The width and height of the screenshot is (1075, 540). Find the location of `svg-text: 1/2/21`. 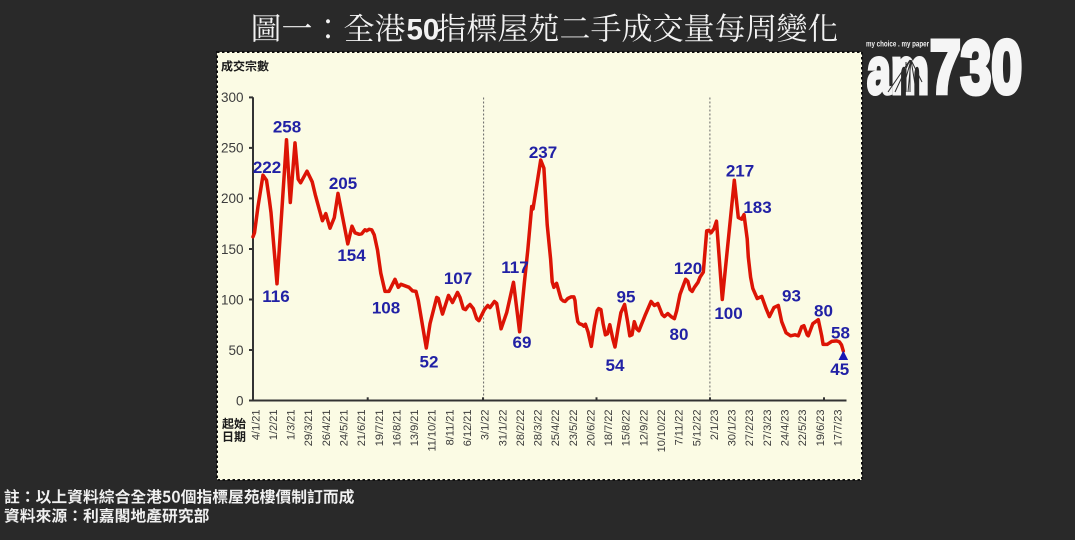

svg-text: 1/2/21 is located at coordinates (274, 425).